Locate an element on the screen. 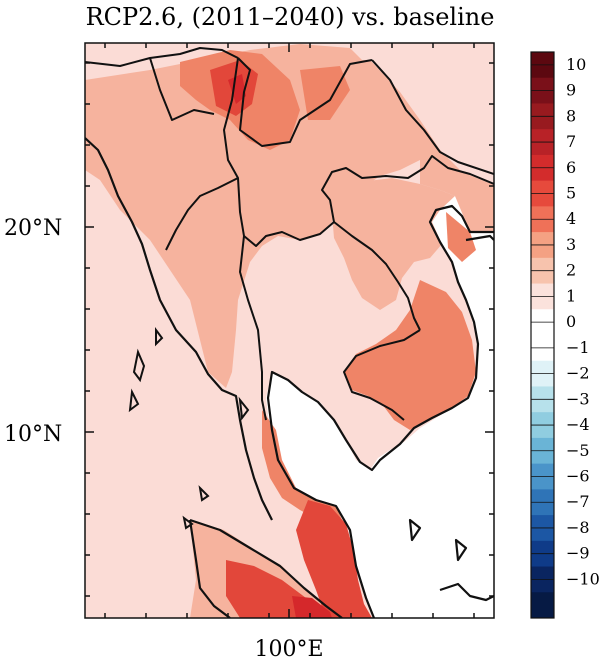 This screenshot has height=662, width=600. colorbar-label: −5 is located at coordinates (578, 450).